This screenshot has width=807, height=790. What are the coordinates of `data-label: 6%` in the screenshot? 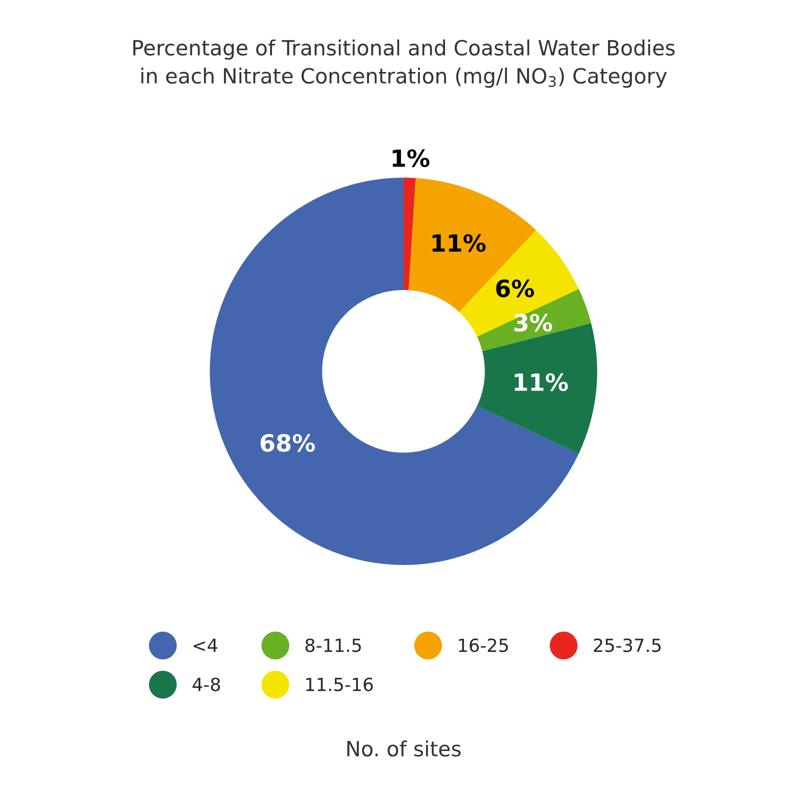 It's located at (515, 288).